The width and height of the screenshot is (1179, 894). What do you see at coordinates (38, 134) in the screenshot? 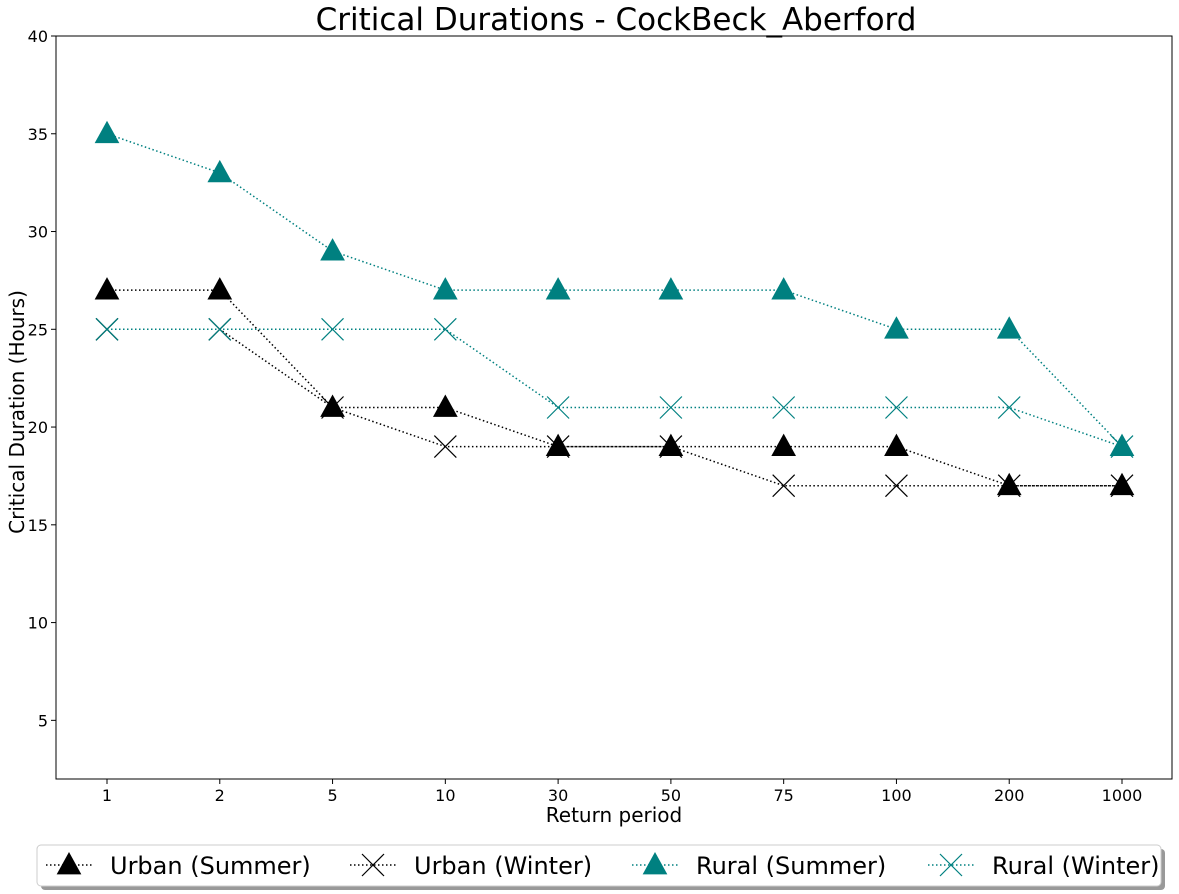
I see `y-tick-label: 35` at bounding box center [38, 134].